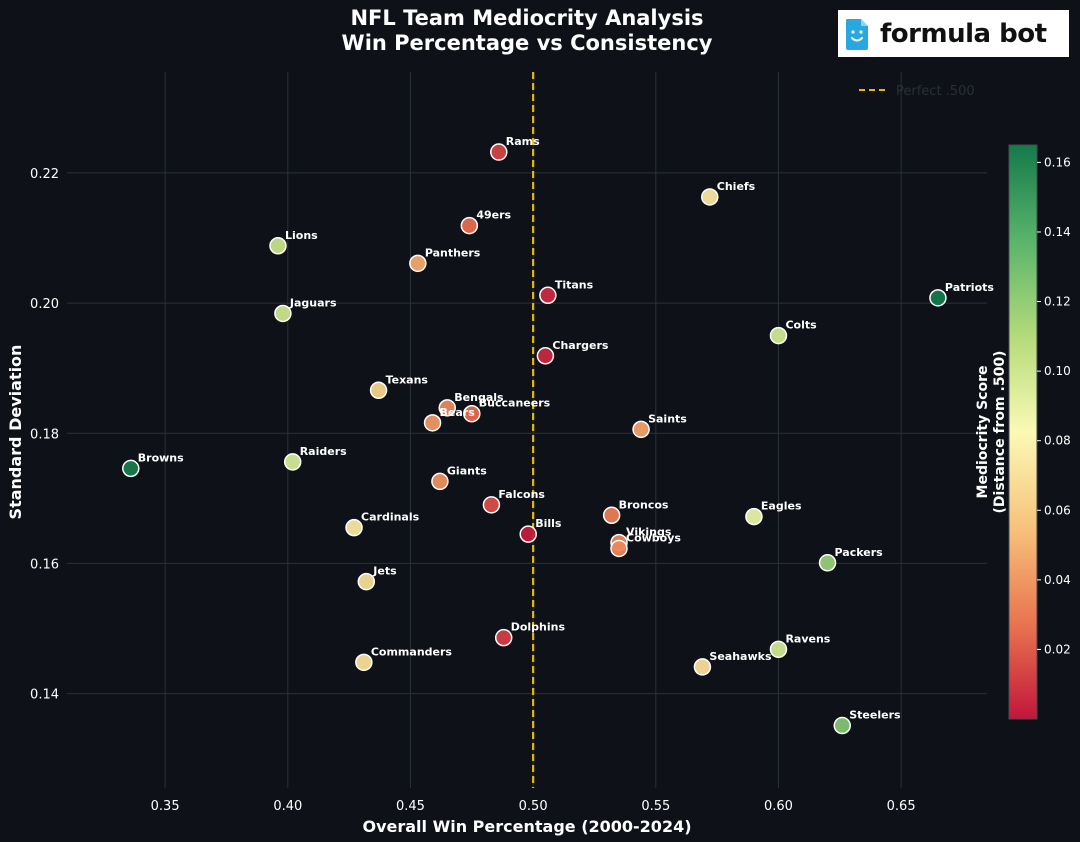 This screenshot has width=1080, height=842. I want to click on point-label-49ers: 49ers, so click(493, 215).